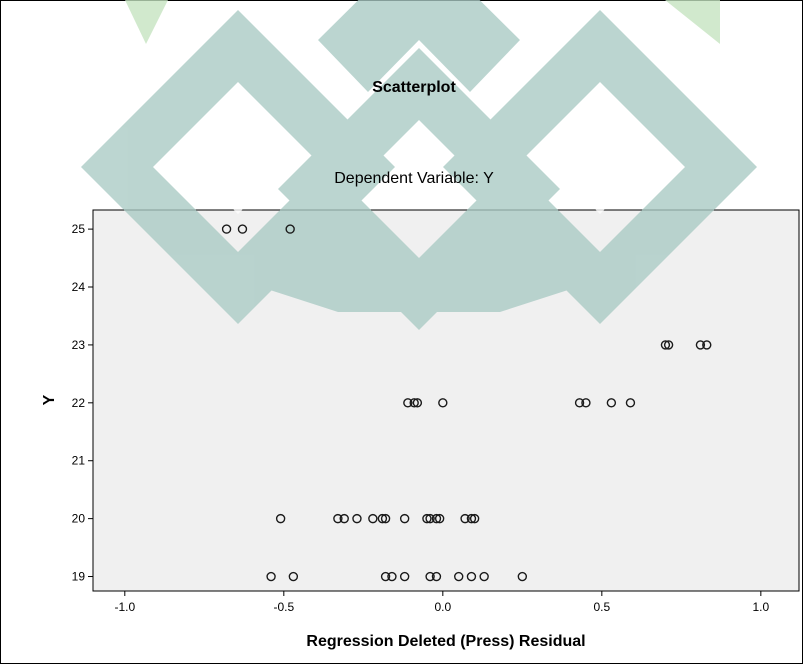 Image resolution: width=803 pixels, height=664 pixels. Describe the element at coordinates (79, 287) in the screenshot. I see `y-tick-label: 24` at that location.